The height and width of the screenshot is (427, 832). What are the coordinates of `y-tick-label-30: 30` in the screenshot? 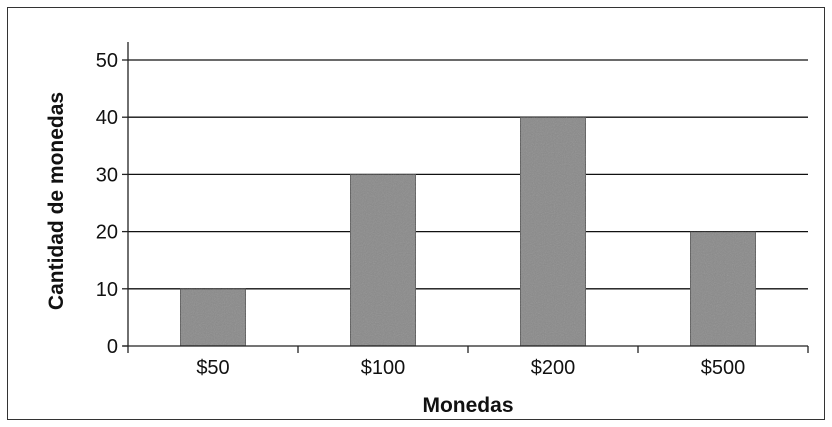 It's located at (107, 175).